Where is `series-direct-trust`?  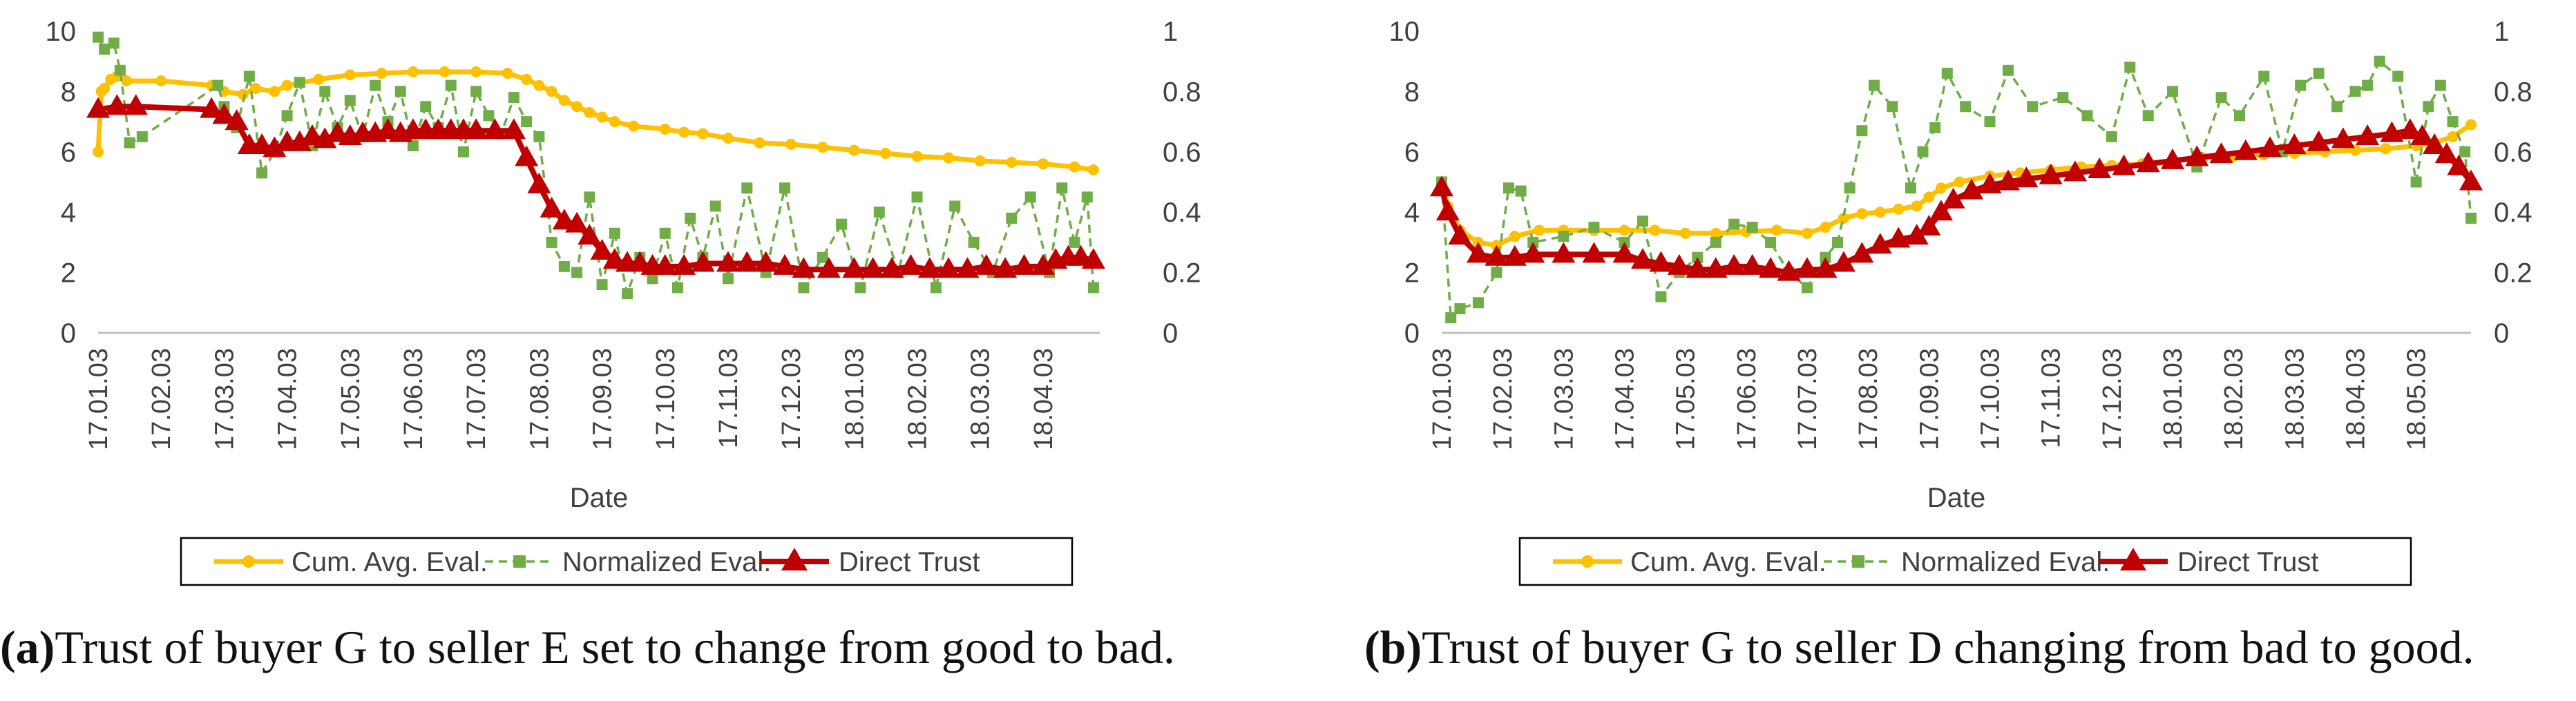 series-direct-trust is located at coordinates (595, 186).